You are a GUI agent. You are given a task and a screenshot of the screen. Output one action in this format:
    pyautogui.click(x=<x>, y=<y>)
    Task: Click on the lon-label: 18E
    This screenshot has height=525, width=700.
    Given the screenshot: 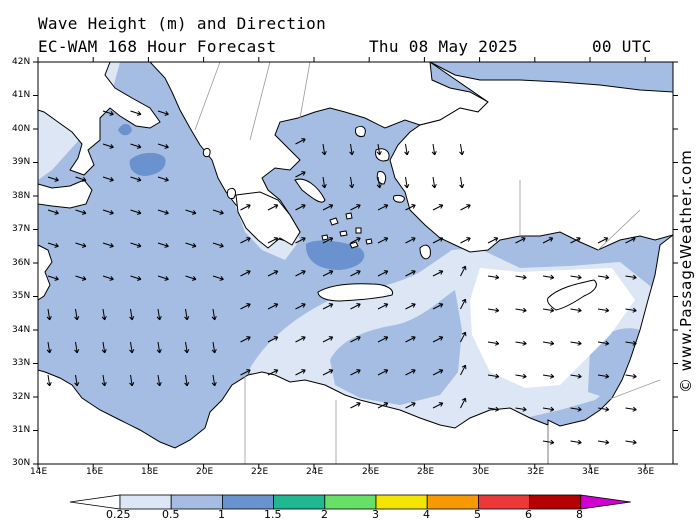 What is the action you would take?
    pyautogui.click(x=150, y=472)
    